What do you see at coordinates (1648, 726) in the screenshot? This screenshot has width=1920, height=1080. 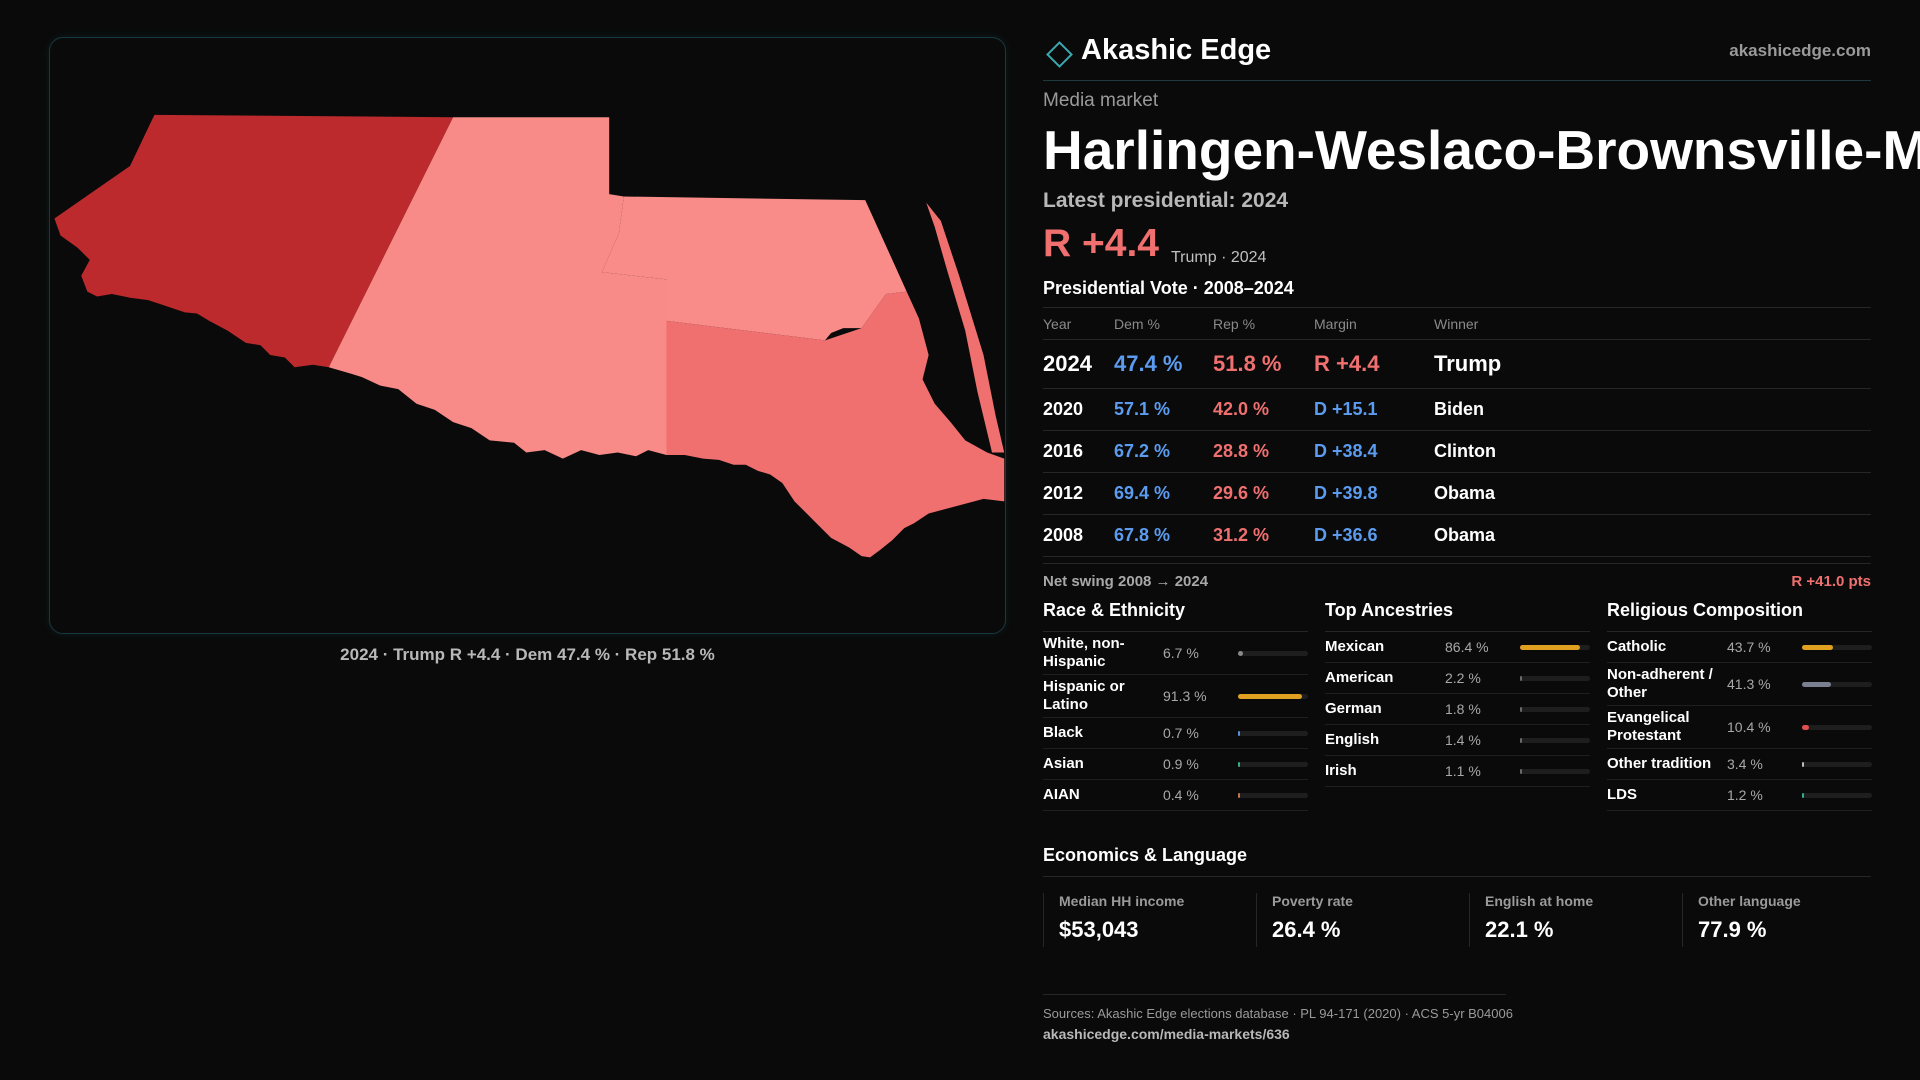 I see `demo-label: Evangelical Protestant` at bounding box center [1648, 726].